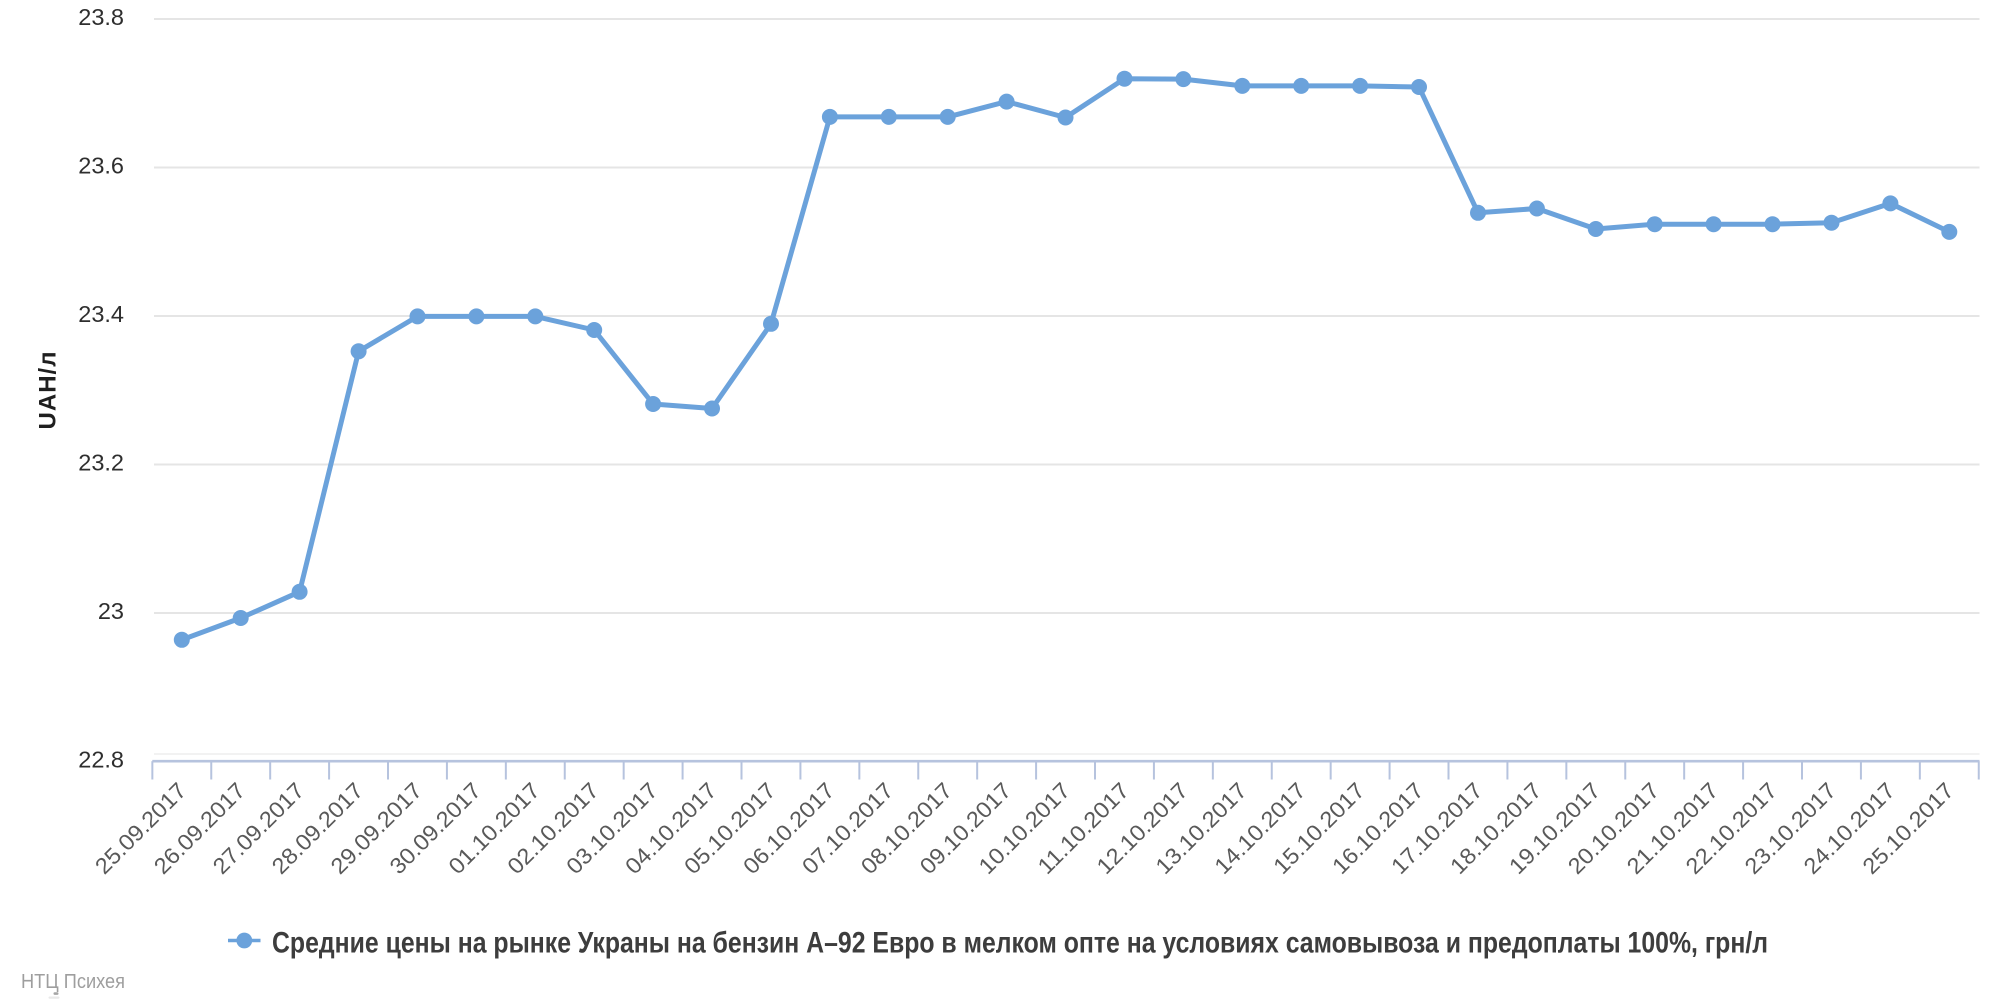 This screenshot has height=1000, width=2000. I want to click on svg-text: 23.2, so click(101, 463).